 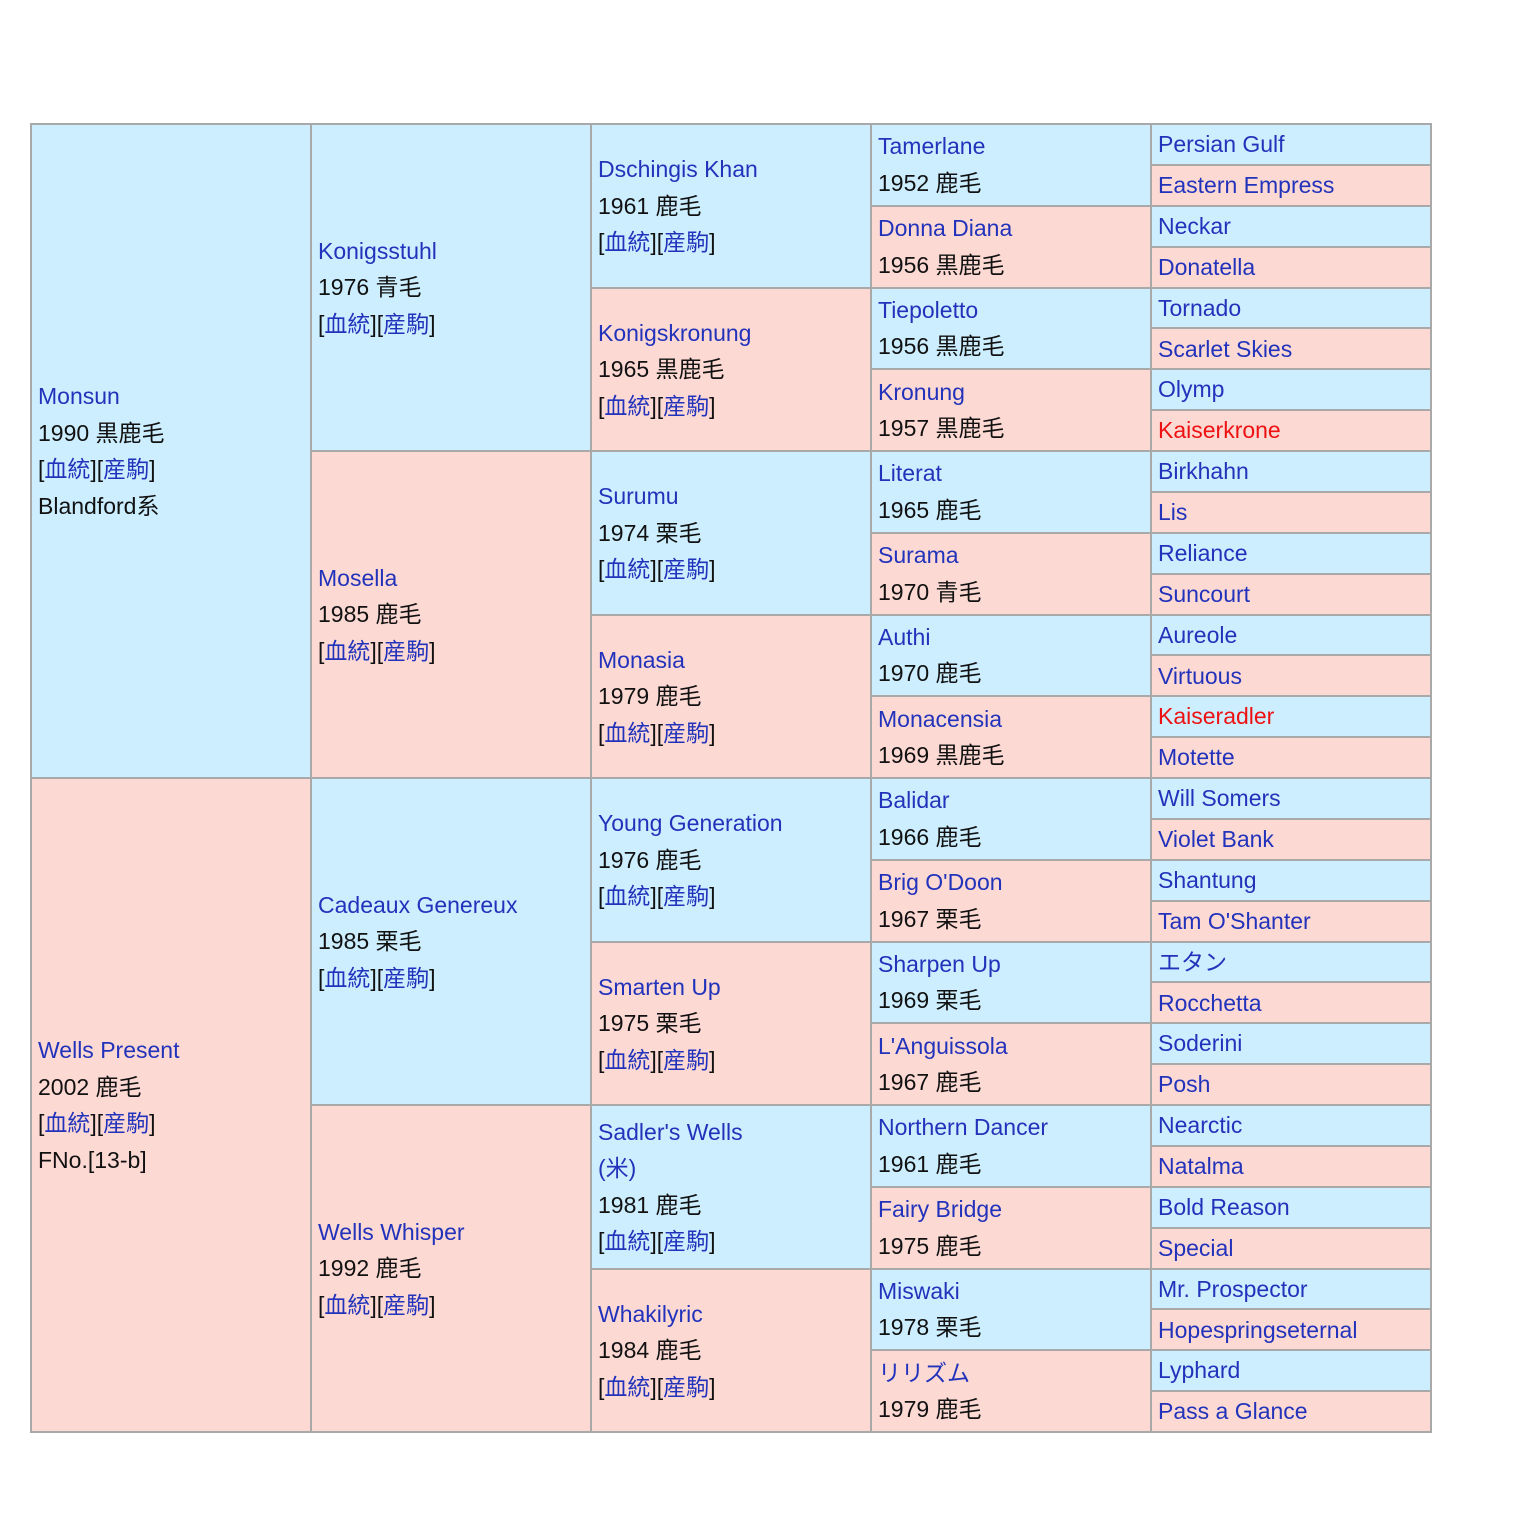 I want to click on horse-name-link: Bold Reason, so click(x=1224, y=1206).